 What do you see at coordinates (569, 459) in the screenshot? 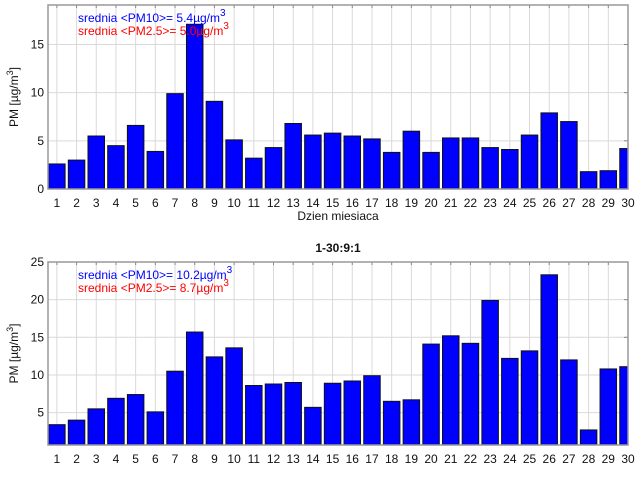
I see `x-tick-label: 27` at bounding box center [569, 459].